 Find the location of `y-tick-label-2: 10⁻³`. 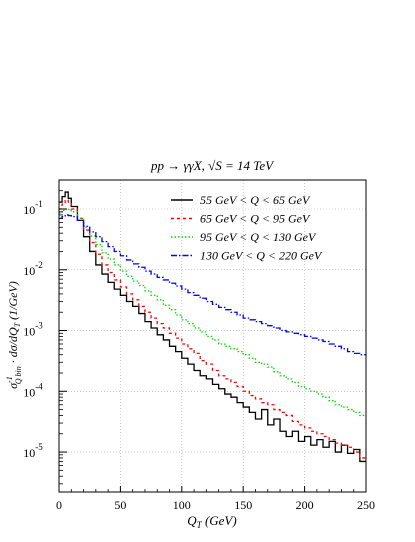

y-tick-label-2: 10⁻³ is located at coordinates (33, 330).